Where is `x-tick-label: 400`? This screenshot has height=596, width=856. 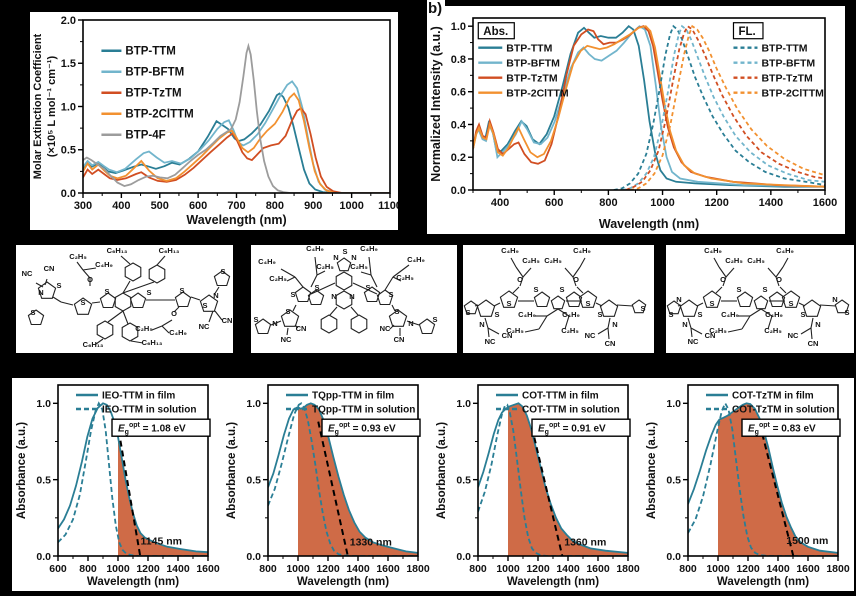
x-tick-label: 400 is located at coordinates (500, 203).